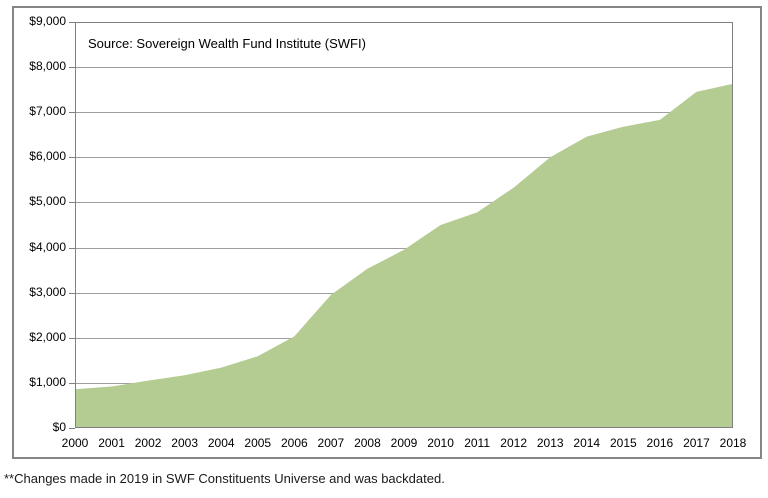 This screenshot has height=498, width=768. What do you see at coordinates (184, 443) in the screenshot?
I see `x-axis-tick-label: 2003` at bounding box center [184, 443].